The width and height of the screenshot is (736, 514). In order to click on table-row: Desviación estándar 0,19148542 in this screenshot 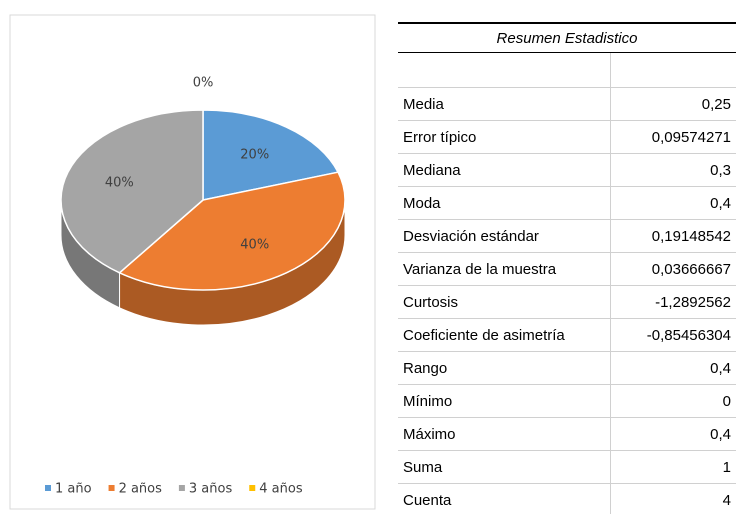, I will do `click(567, 236)`.